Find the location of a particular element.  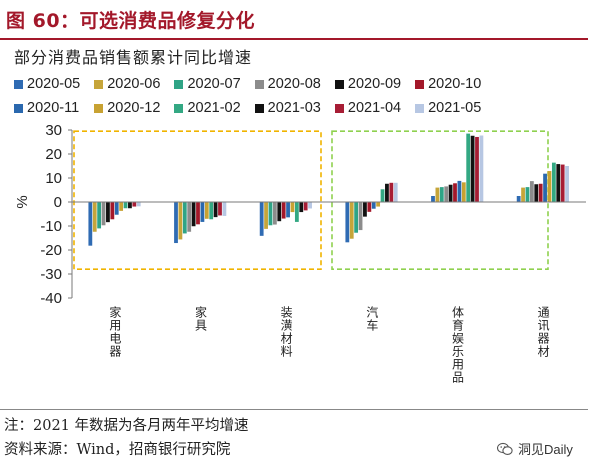

legend-label: 2020-10 is located at coordinates (455, 84).